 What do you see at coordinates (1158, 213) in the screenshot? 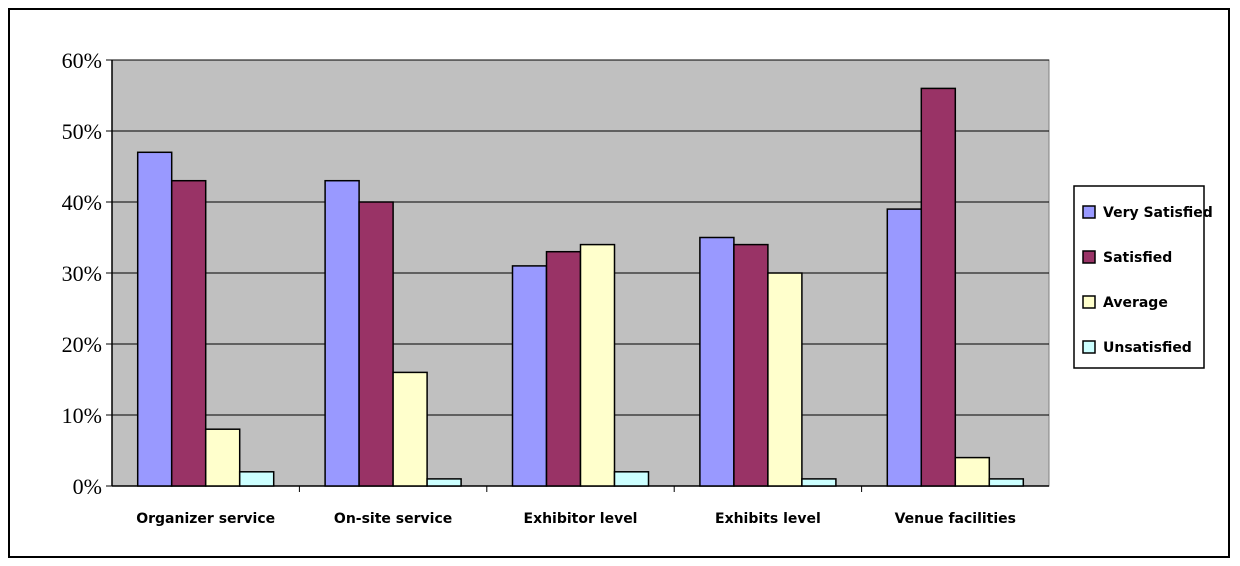
I see `legend-label: Very Satisfied` at bounding box center [1158, 213].